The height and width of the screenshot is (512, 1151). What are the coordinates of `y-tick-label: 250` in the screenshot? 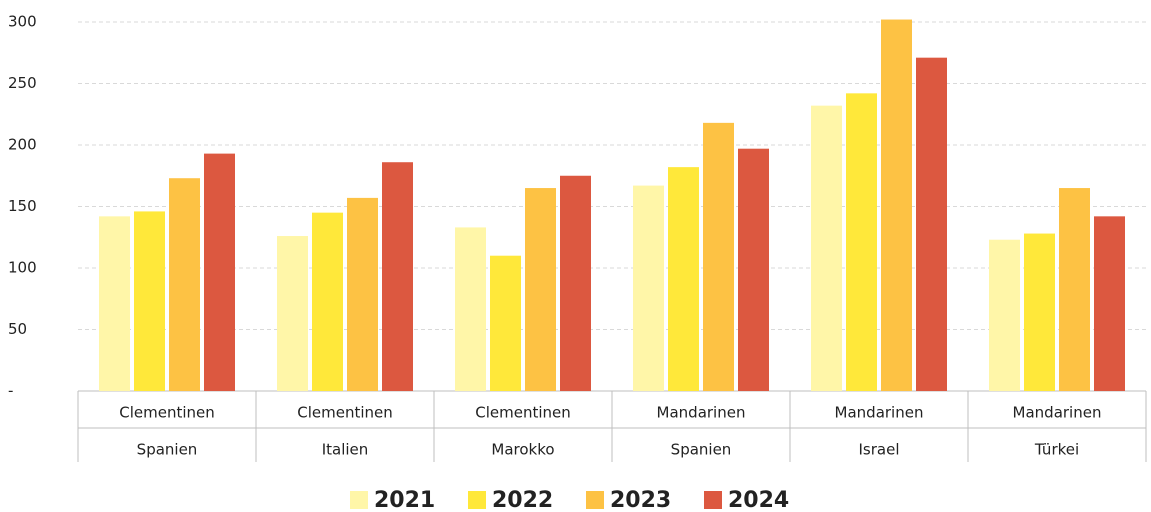 It's located at (22, 83).